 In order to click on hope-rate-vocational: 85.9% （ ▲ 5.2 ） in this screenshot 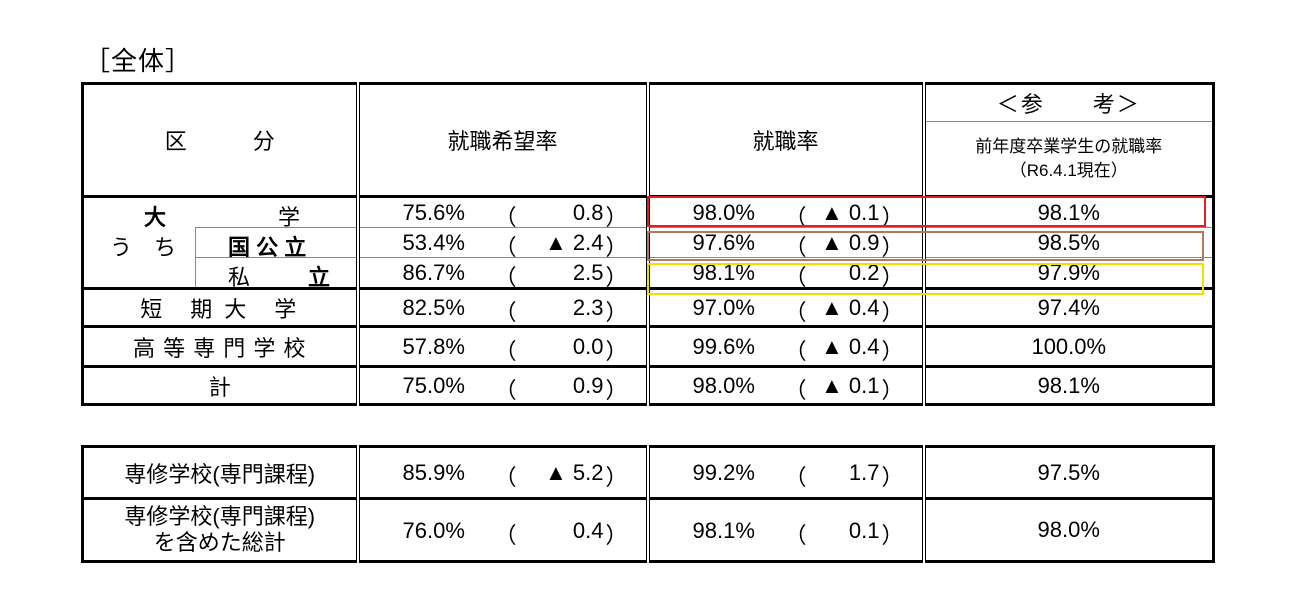, I will do `click(503, 472)`.